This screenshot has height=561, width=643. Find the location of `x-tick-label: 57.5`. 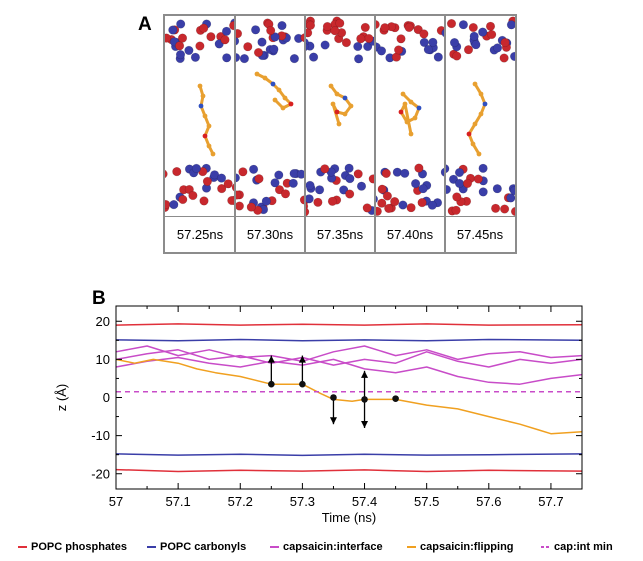

x-tick-label: 57.5 is located at coordinates (426, 501).